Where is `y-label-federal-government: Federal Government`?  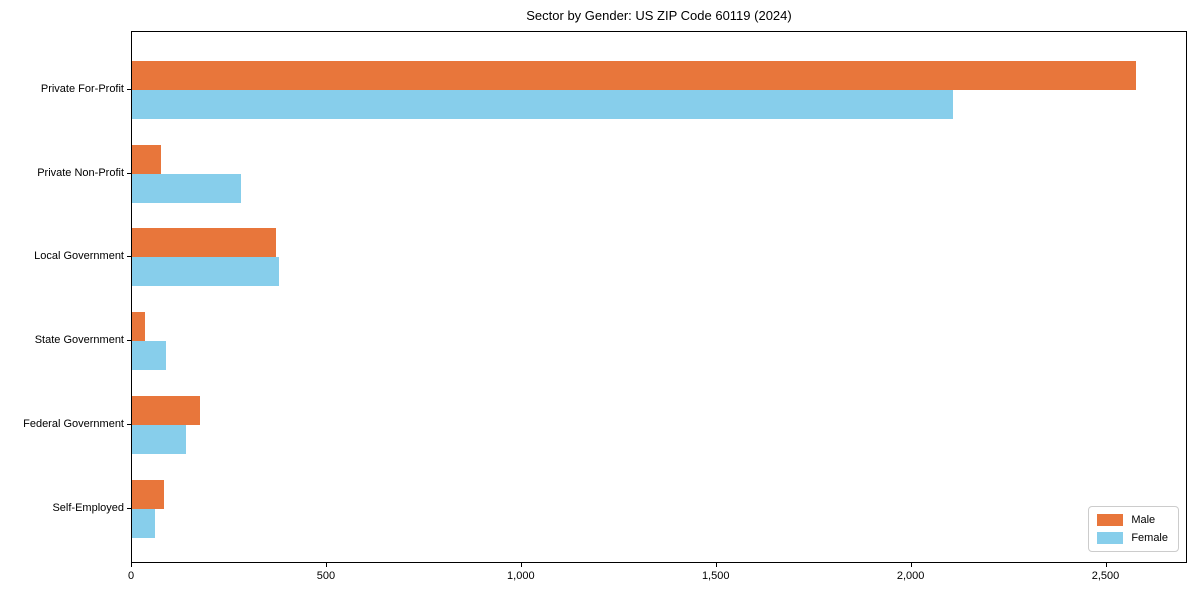 y-label-federal-government: Federal Government is located at coordinates (73, 424).